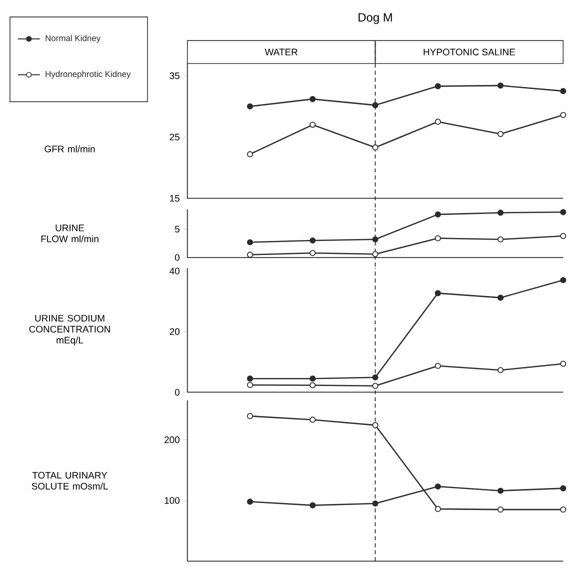 The image size is (570, 572). What do you see at coordinates (175, 198) in the screenshot?
I see `y-tick-label: 15` at bounding box center [175, 198].